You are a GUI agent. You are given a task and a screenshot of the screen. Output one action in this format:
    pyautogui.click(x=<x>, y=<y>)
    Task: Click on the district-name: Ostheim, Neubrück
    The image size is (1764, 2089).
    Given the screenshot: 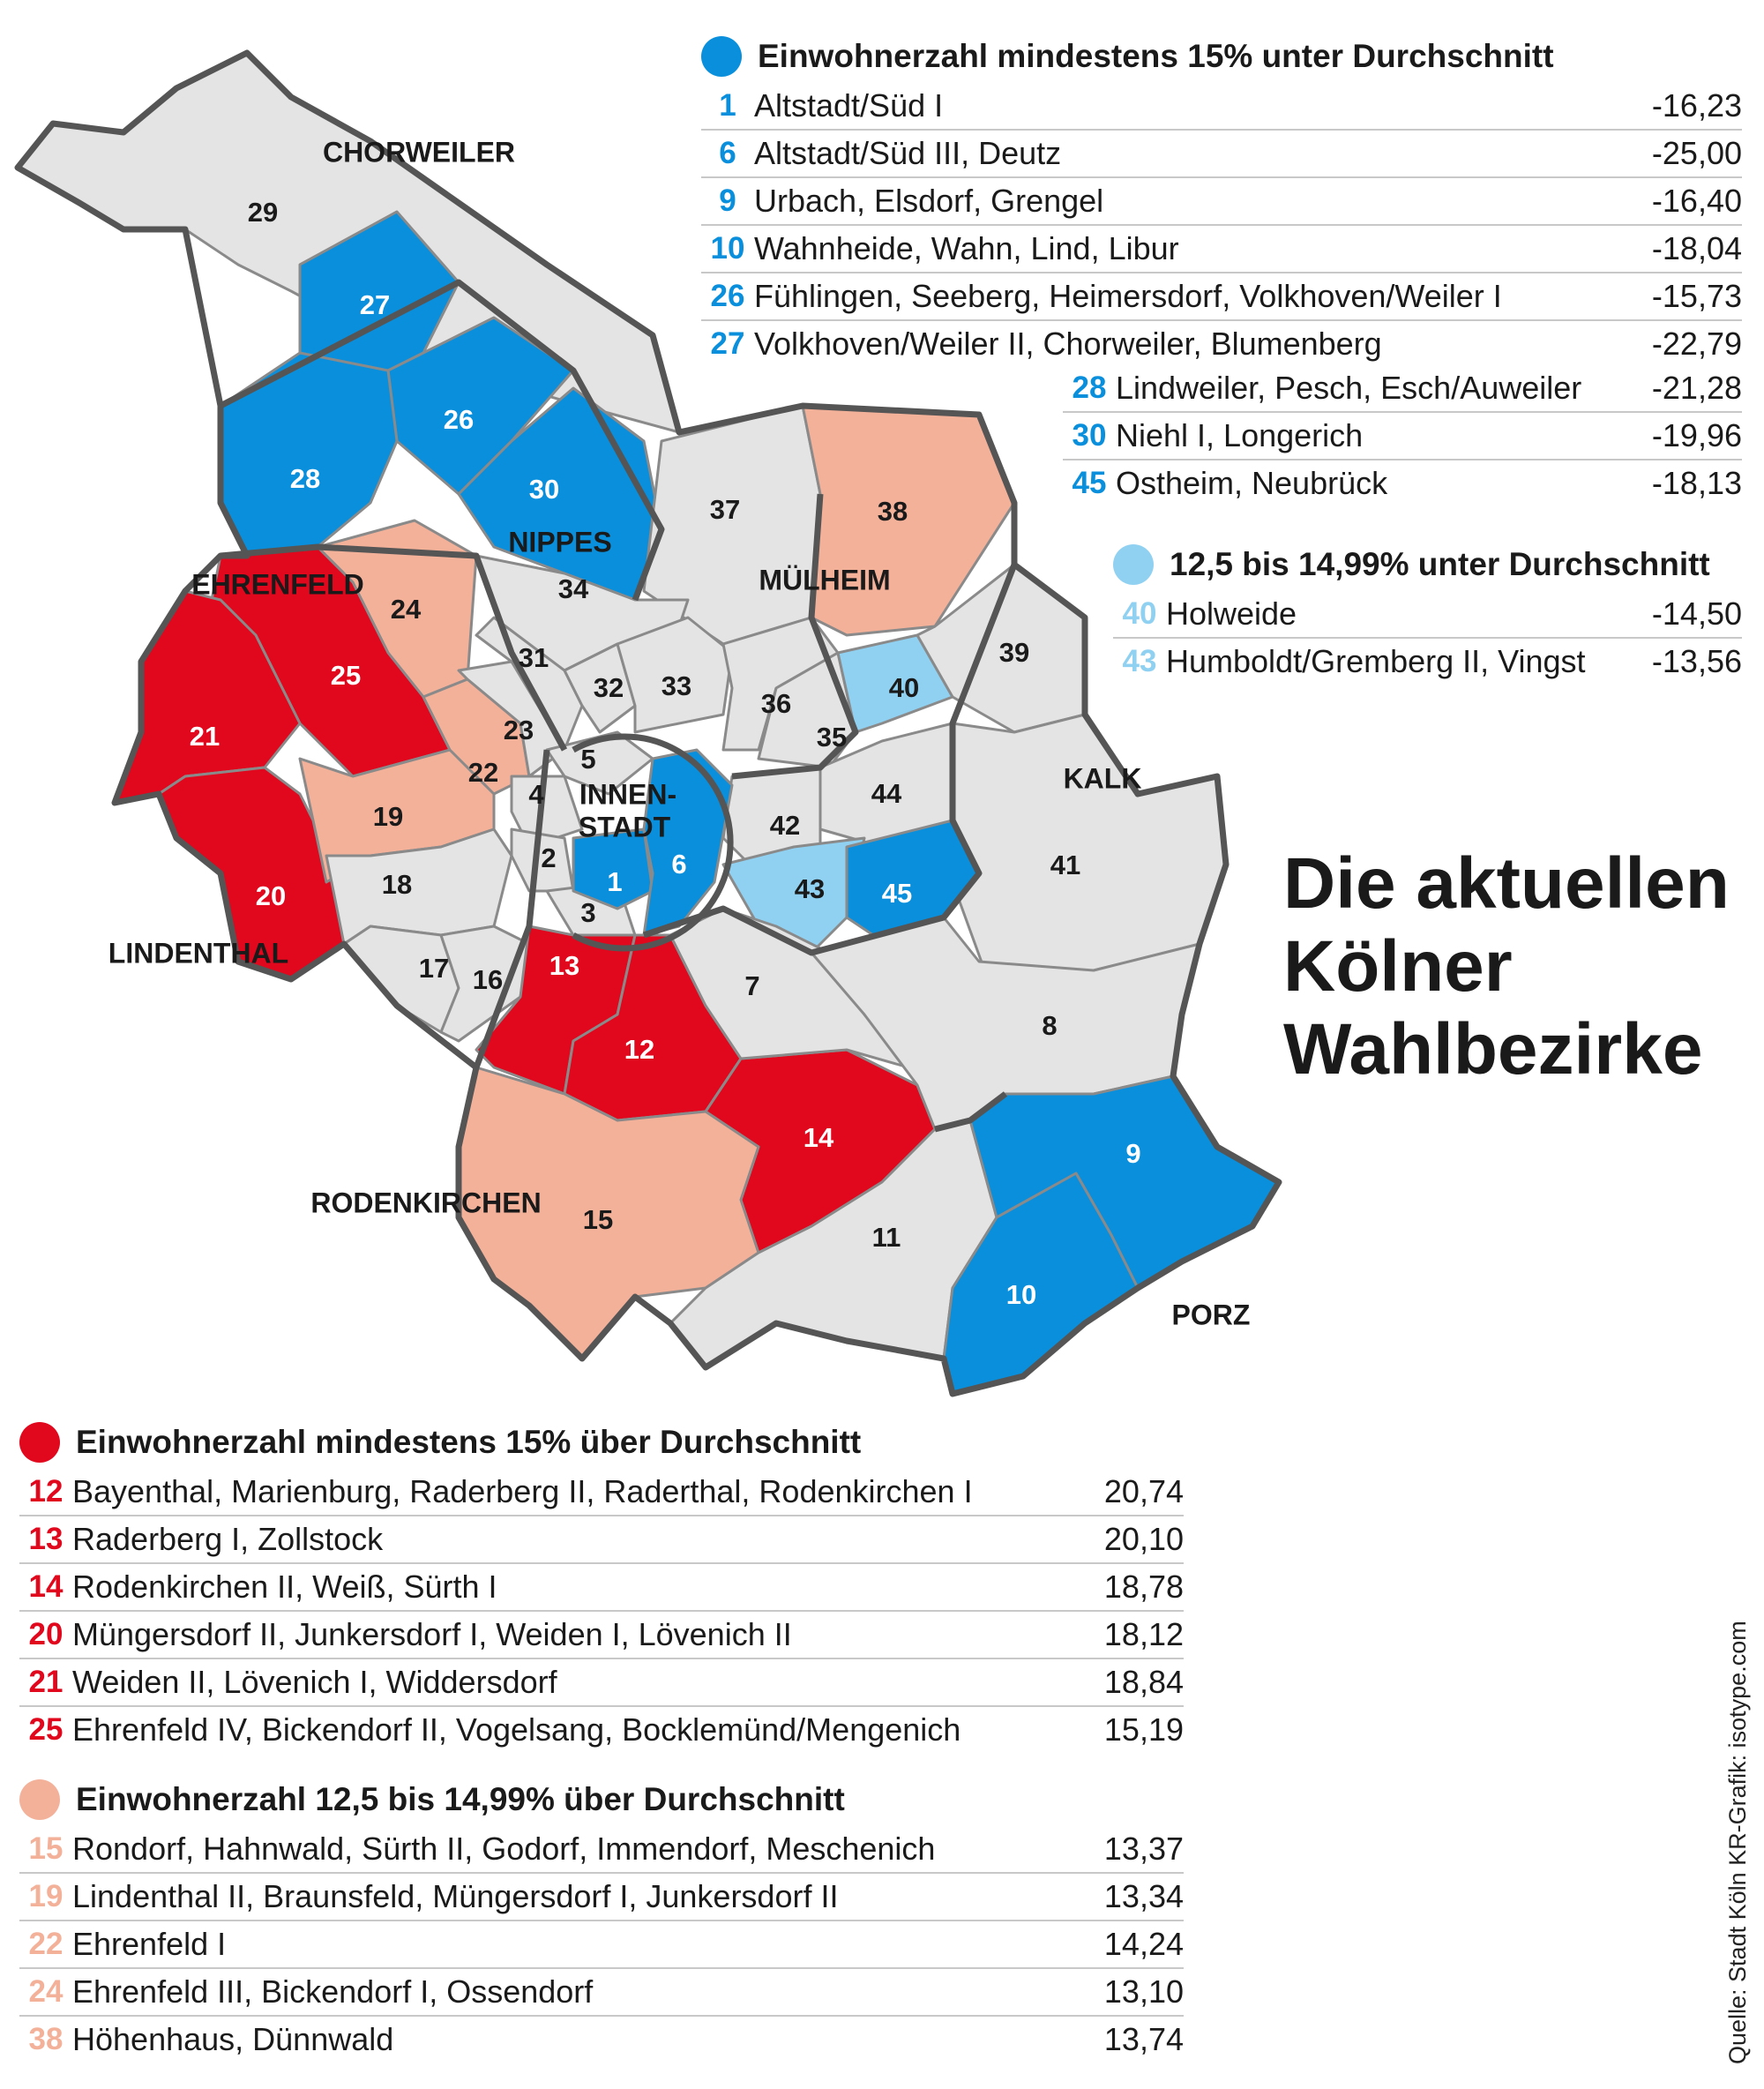 What is the action you would take?
    pyautogui.click(x=1252, y=483)
    